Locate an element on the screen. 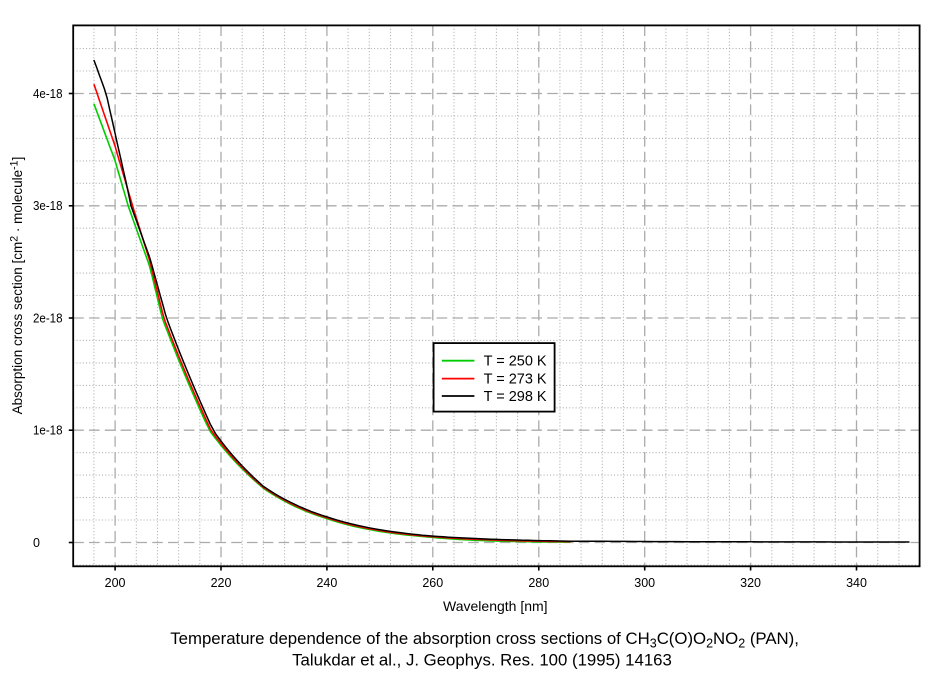 This screenshot has width=944, height=676. svg-text: T = 273 K is located at coordinates (515, 380).